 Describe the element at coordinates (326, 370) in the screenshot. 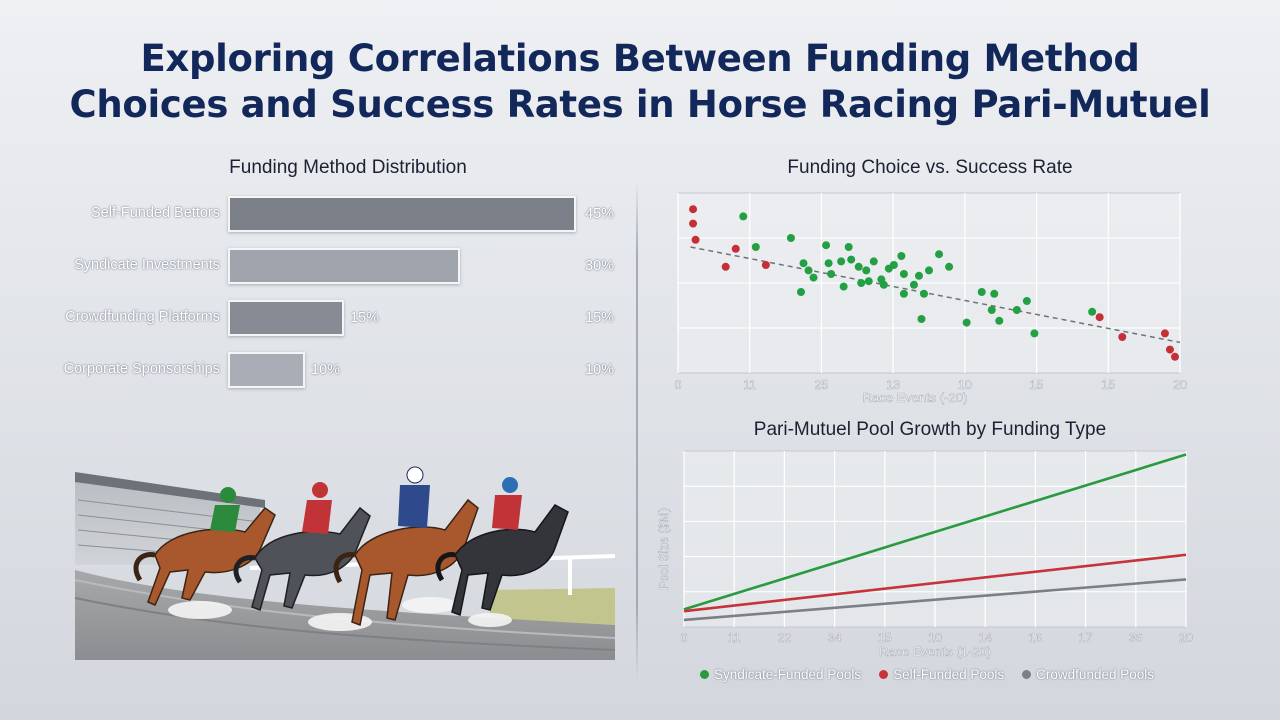

I see `bar-inline-value-label: 10%` at that location.